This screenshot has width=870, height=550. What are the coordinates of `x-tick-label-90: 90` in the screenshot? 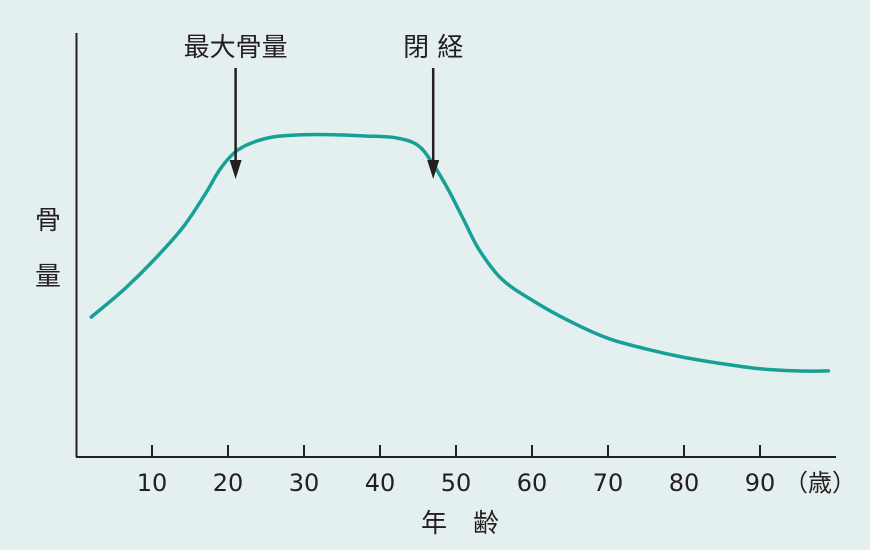 It's located at (760, 483).